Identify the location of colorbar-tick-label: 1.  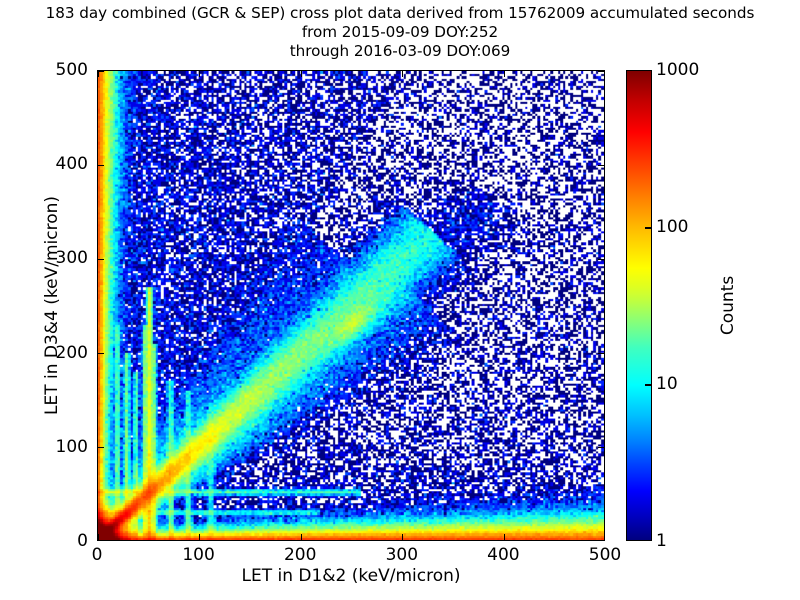
(661, 541).